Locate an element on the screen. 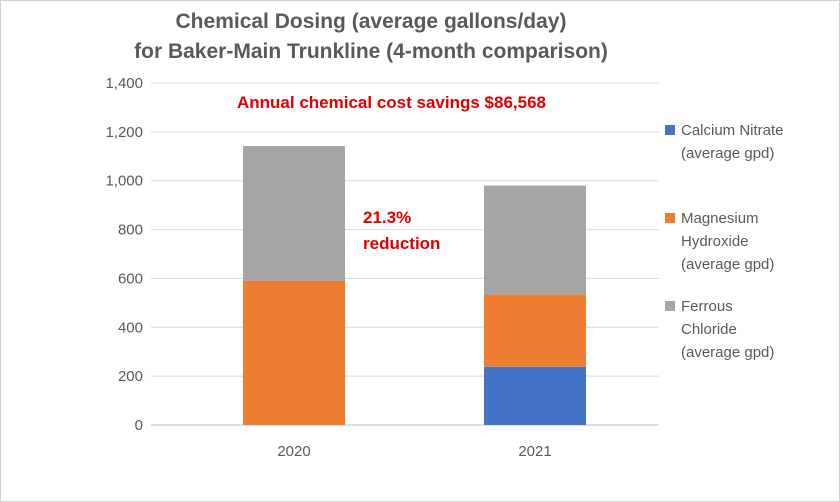 The width and height of the screenshot is (840, 502). legend-label: Ferrous Chloride (average gpd) is located at coordinates (756, 329).